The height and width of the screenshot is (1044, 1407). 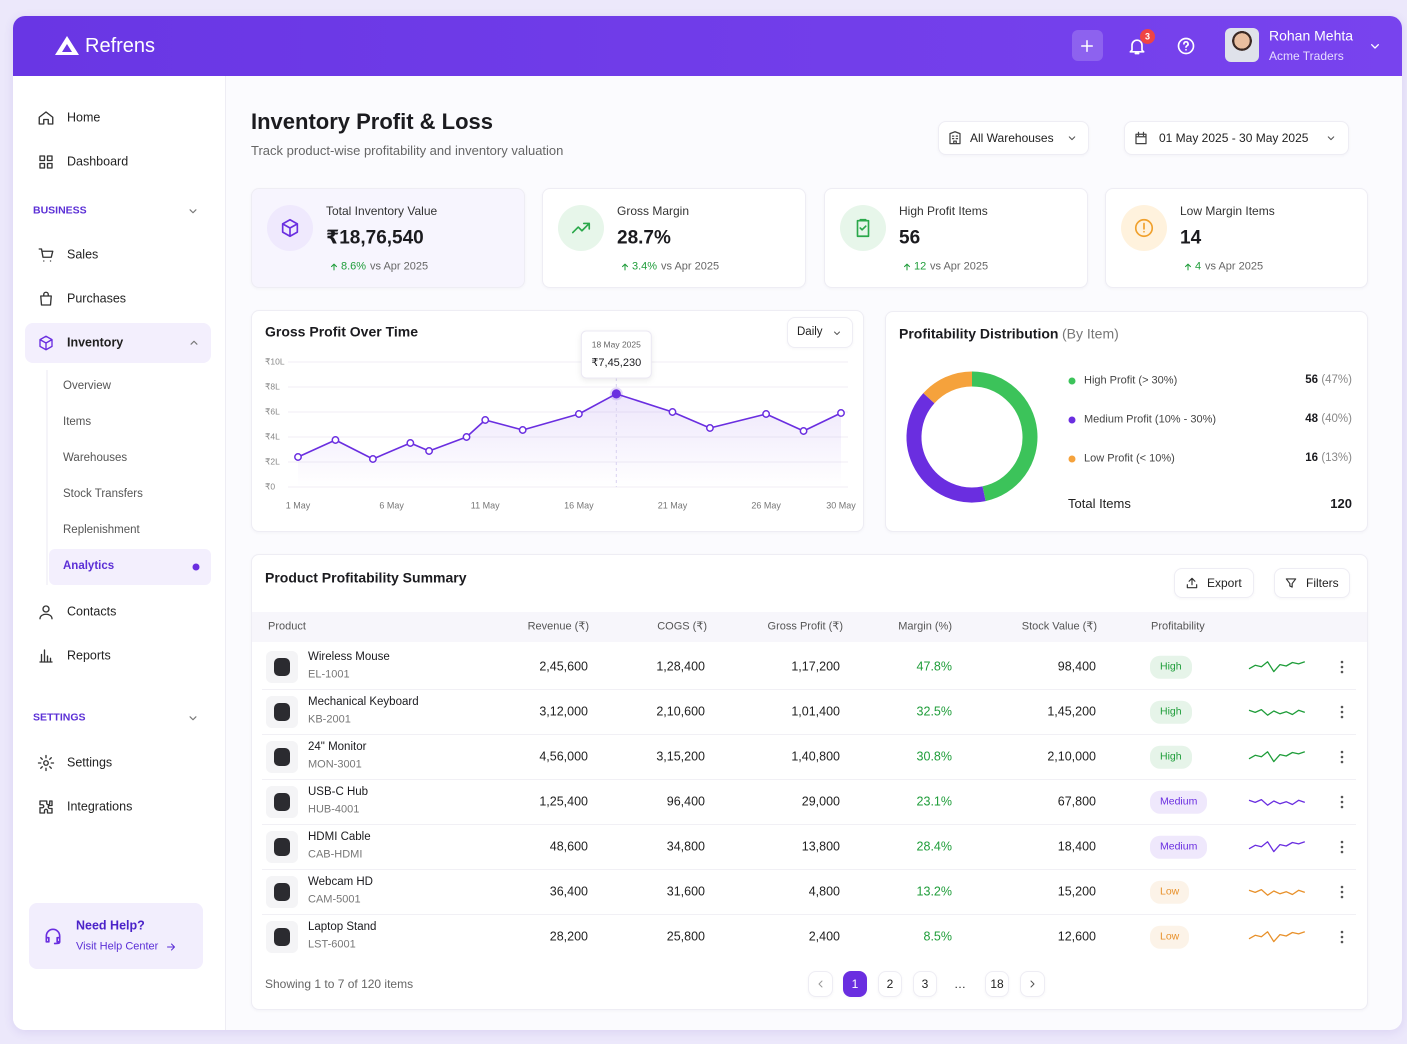 I want to click on cell: 1,17,200, so click(x=815, y=666).